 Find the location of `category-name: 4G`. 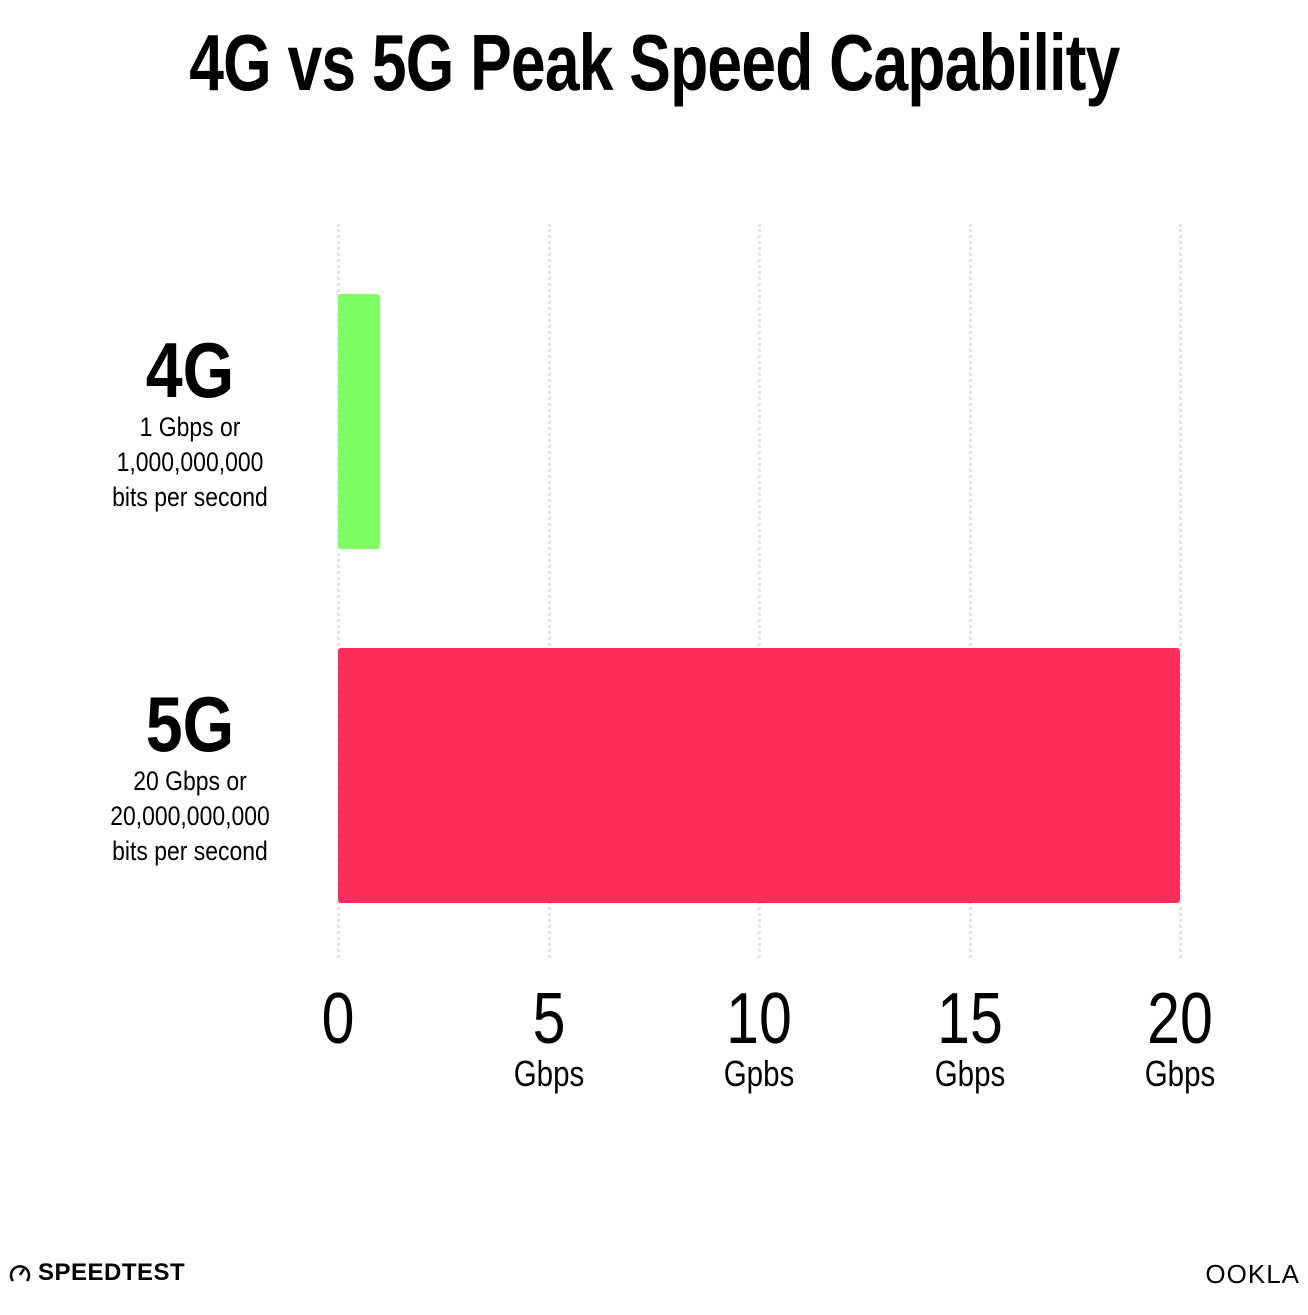

category-name: 4G is located at coordinates (190, 370).